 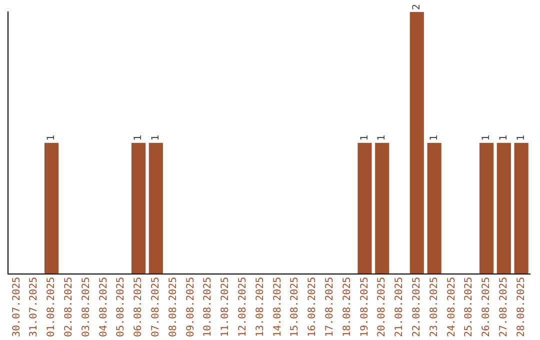 I want to click on x-tick-label: 20.08.2025, so click(x=382, y=307).